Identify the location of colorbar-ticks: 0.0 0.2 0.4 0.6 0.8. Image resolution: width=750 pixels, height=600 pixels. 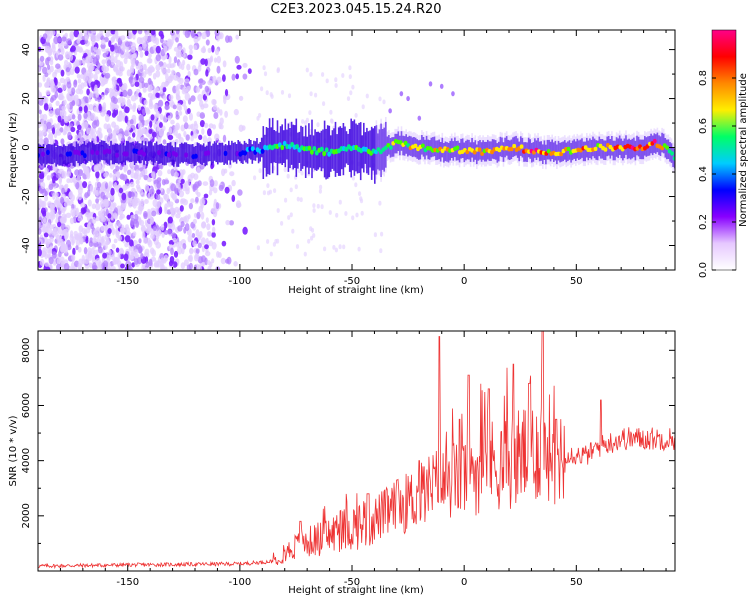
(717, 174).